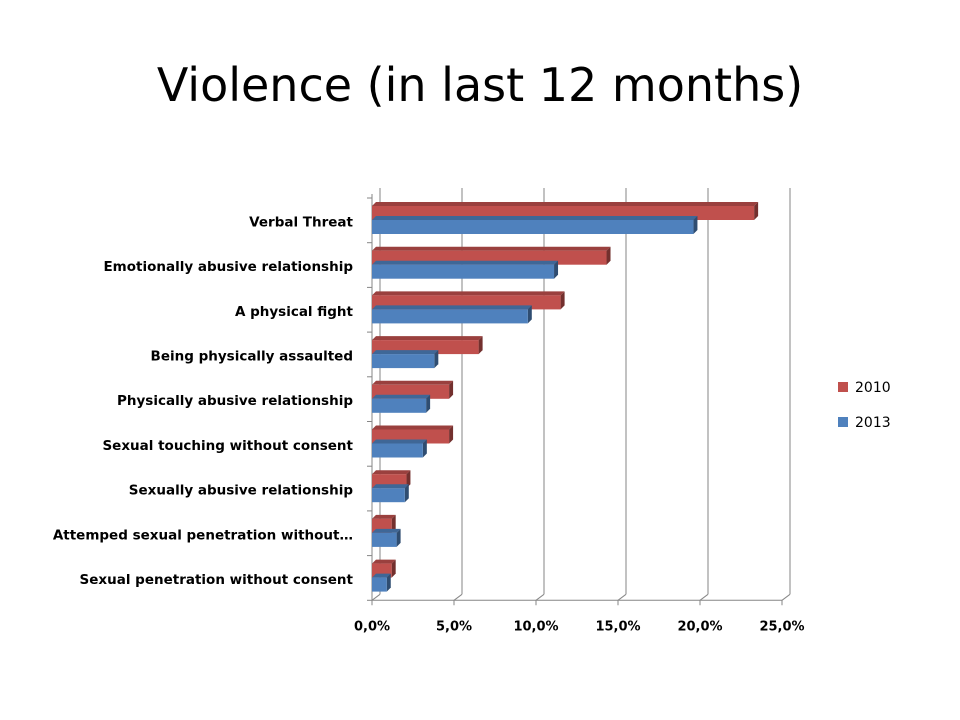  What do you see at coordinates (294, 312) in the screenshot?
I see `category-label-2: A physical fight` at bounding box center [294, 312].